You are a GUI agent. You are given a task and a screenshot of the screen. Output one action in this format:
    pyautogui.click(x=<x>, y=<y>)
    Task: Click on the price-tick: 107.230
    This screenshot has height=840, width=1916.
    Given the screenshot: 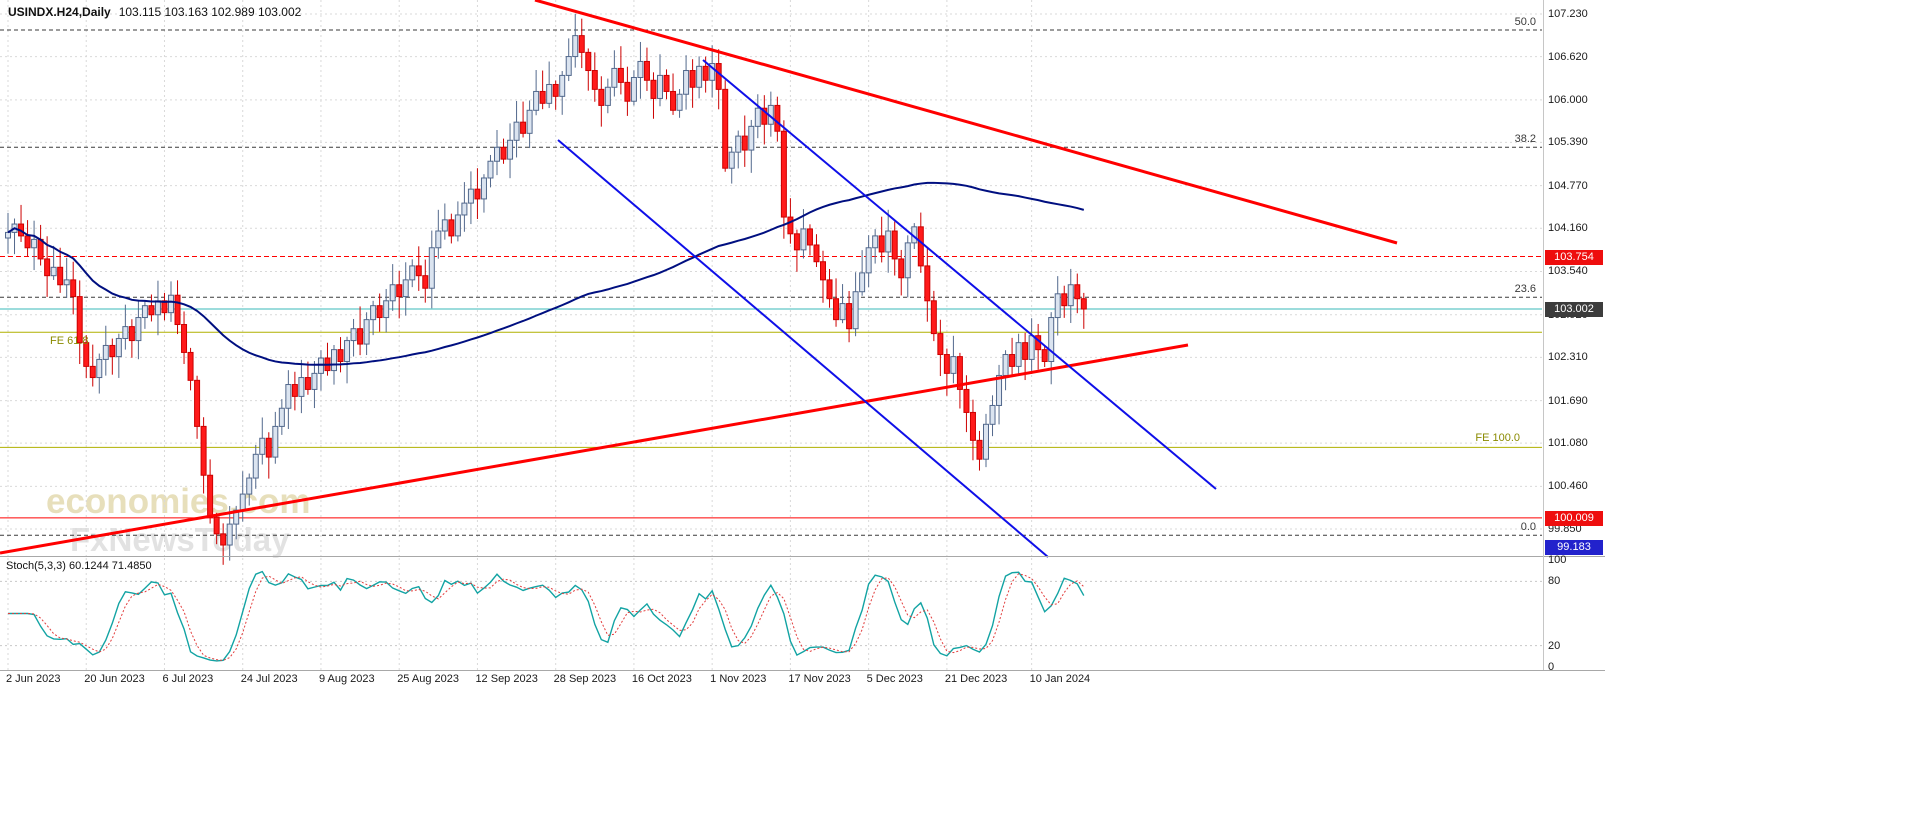 What is the action you would take?
    pyautogui.click(x=1568, y=14)
    